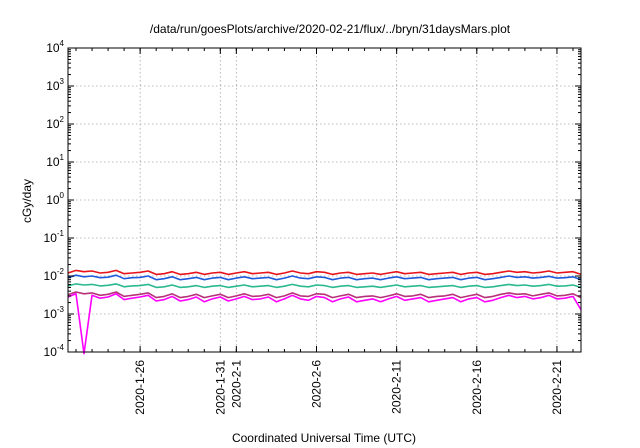 The width and height of the screenshot is (640, 448). I want to click on x-tick-label: 2020-2-21, so click(557, 387).